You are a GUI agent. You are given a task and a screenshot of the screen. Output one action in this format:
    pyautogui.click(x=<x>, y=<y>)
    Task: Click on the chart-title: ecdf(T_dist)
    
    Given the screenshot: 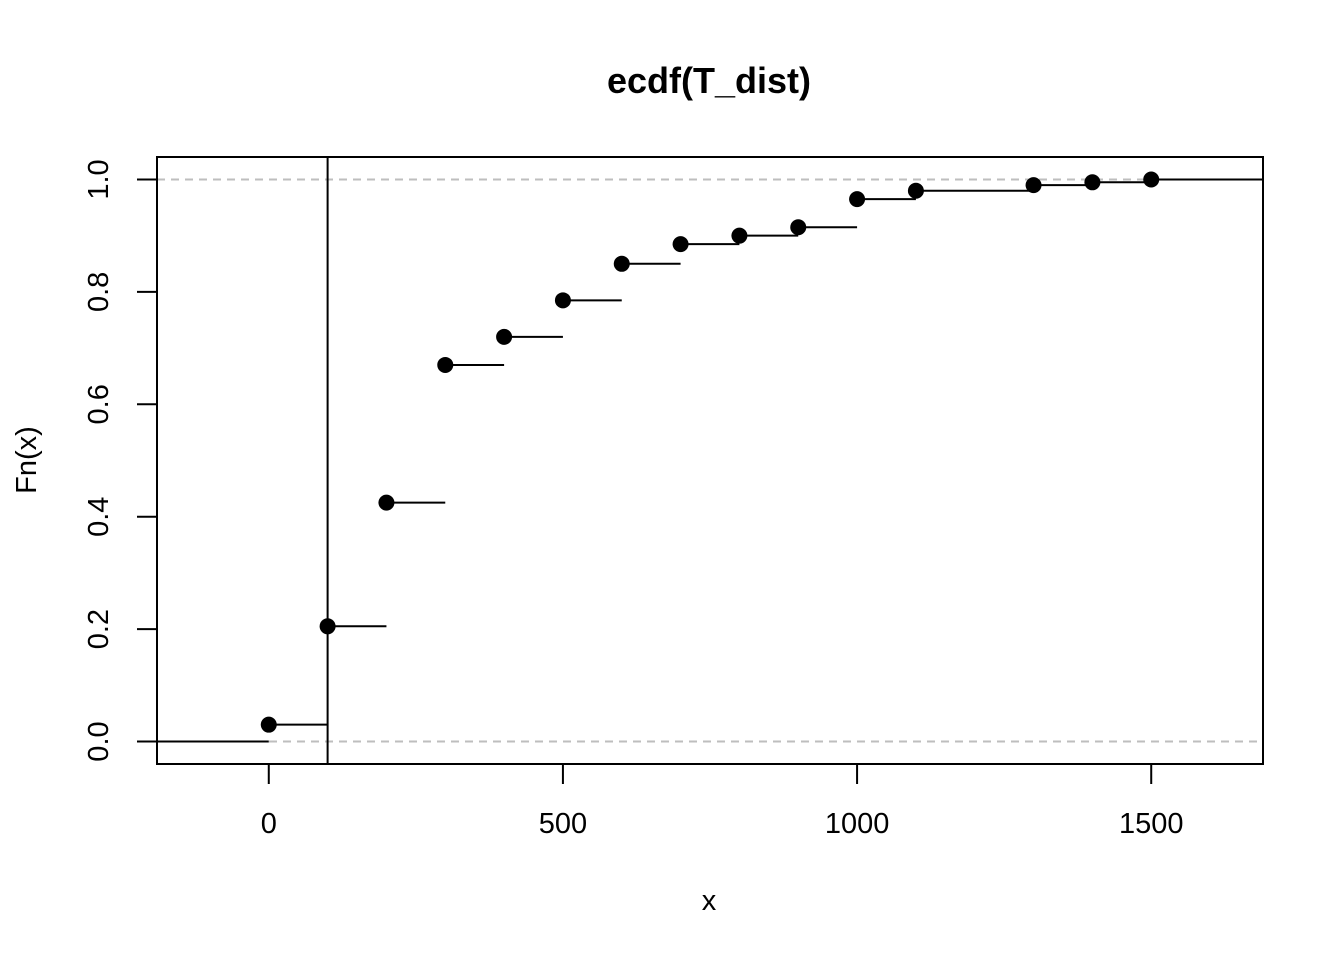 What is the action you would take?
    pyautogui.click(x=709, y=80)
    